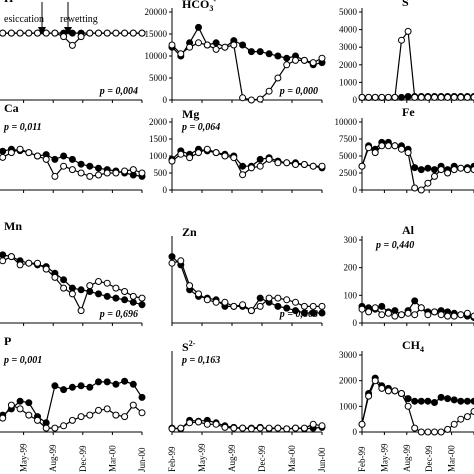  Describe the element at coordinates (413, 346) in the screenshot. I see `panel-title: CH4` at that location.